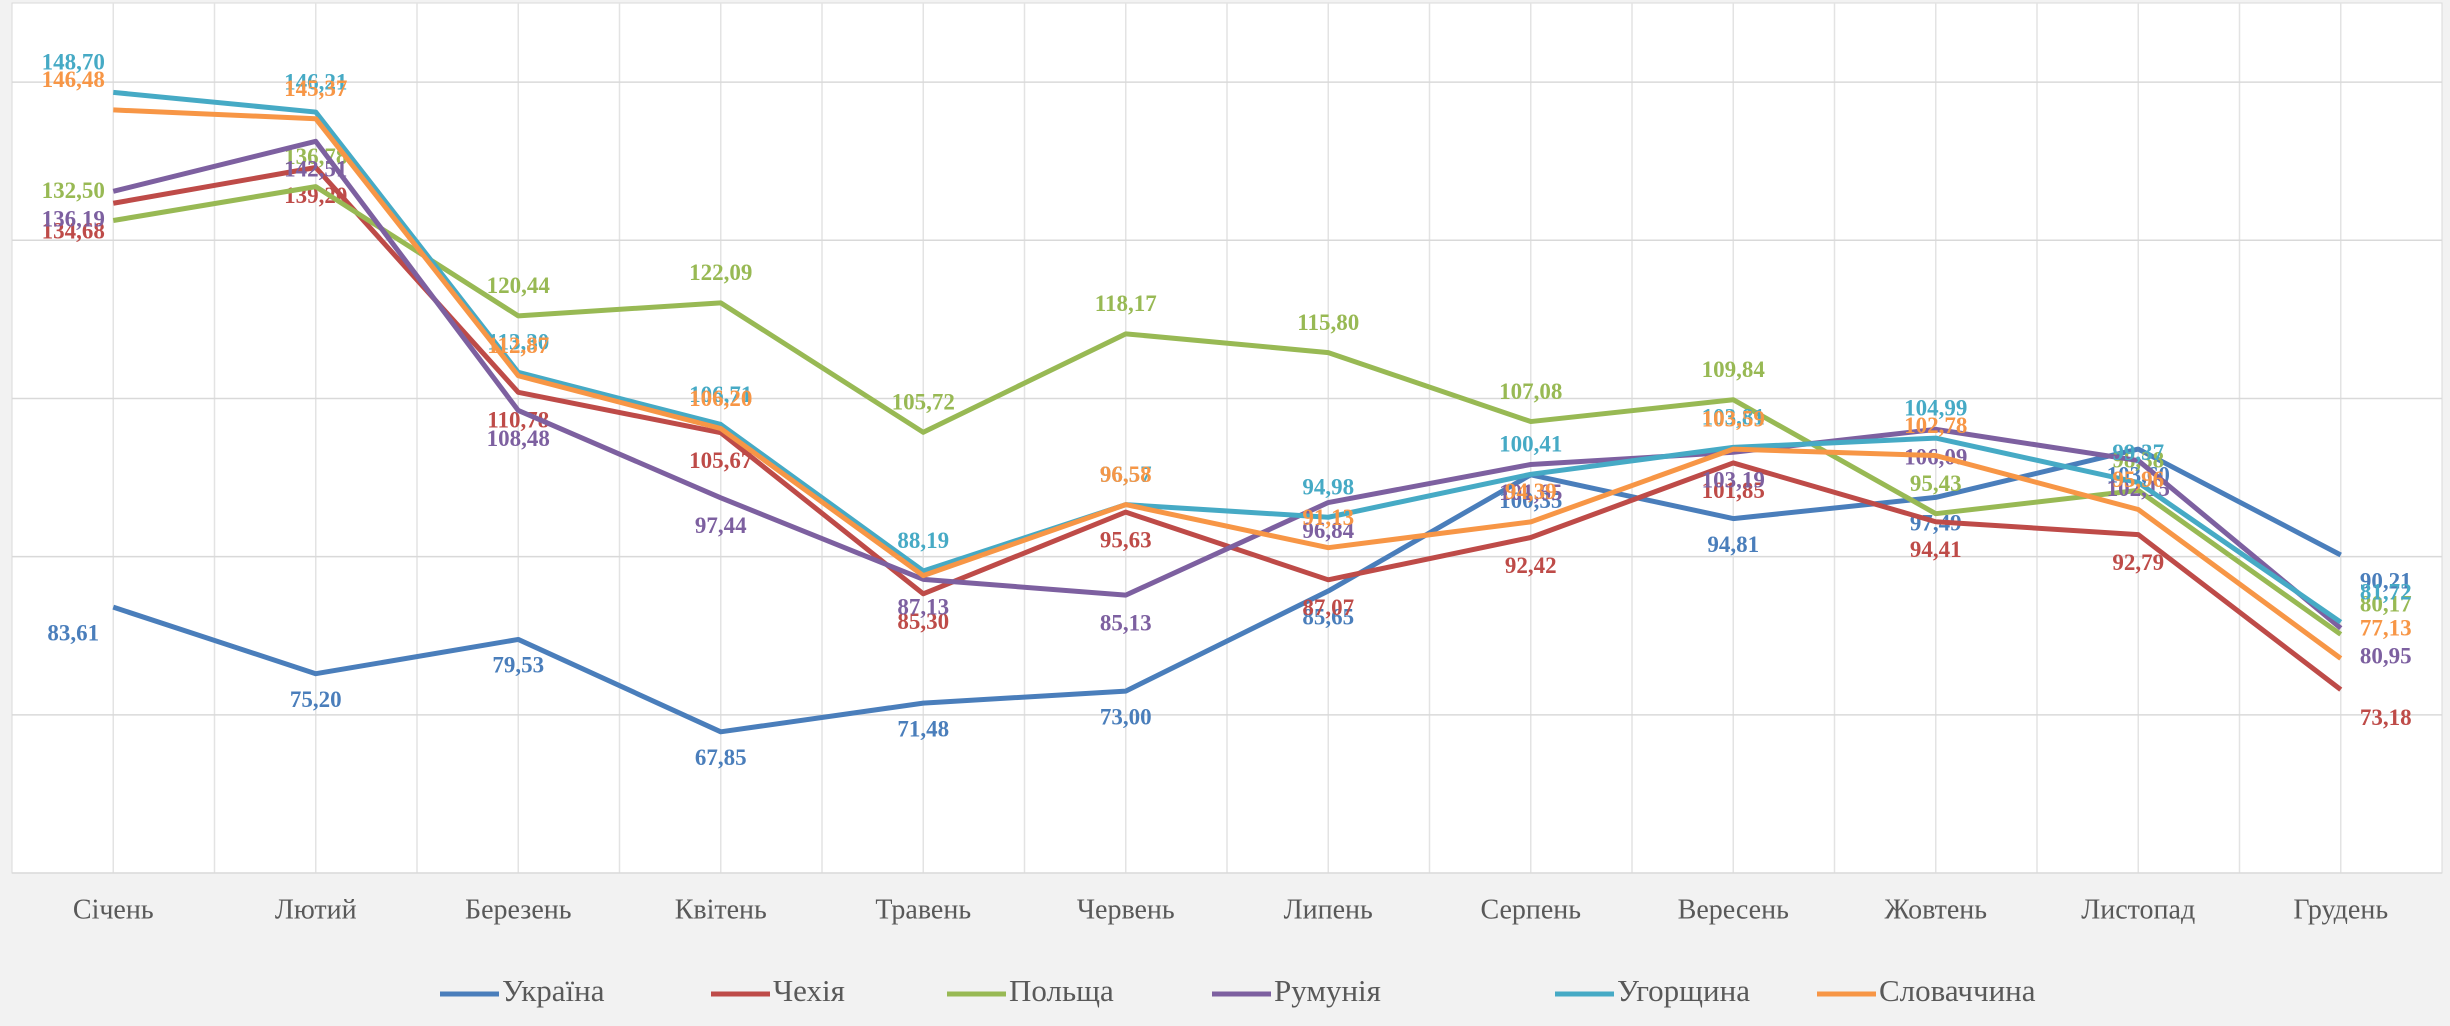 The width and height of the screenshot is (2450, 1026). What do you see at coordinates (1126, 909) in the screenshot?
I see `x-tick-label: Червень` at bounding box center [1126, 909].